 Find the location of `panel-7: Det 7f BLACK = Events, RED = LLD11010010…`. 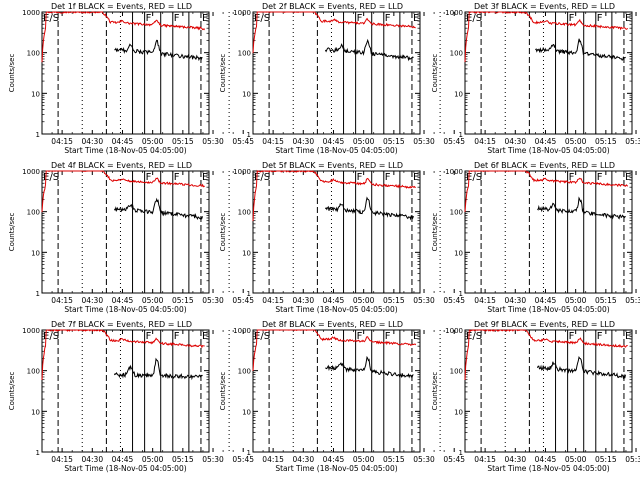

panel-7: Det 7f BLACK = Events, RED = LLD11010010… is located at coordinates (131, 396).